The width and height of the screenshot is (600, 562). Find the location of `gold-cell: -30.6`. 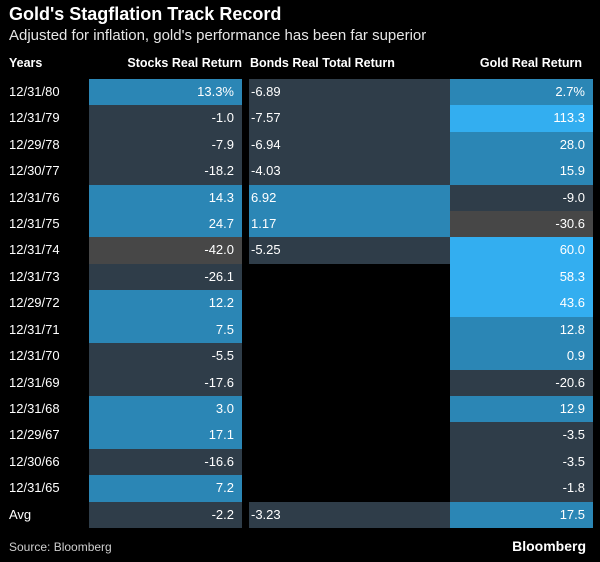

gold-cell: -30.6 is located at coordinates (521, 224).